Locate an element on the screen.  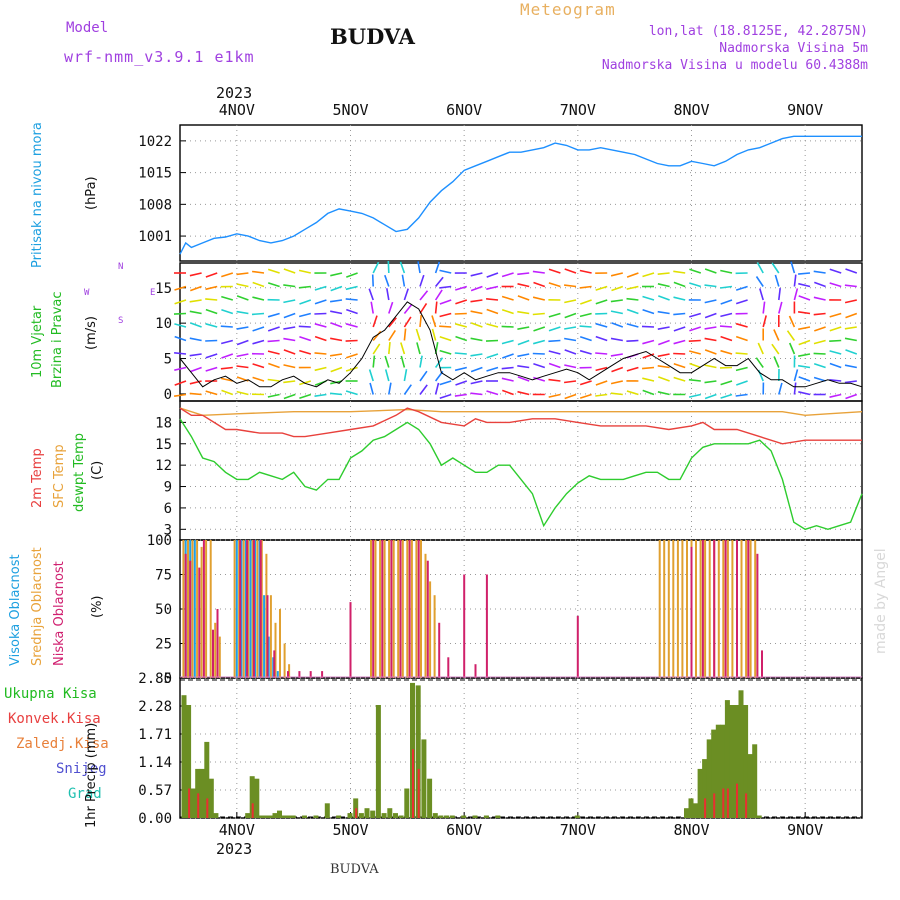
xtick-label-bottom: 4NOV is located at coordinates (237, 830).